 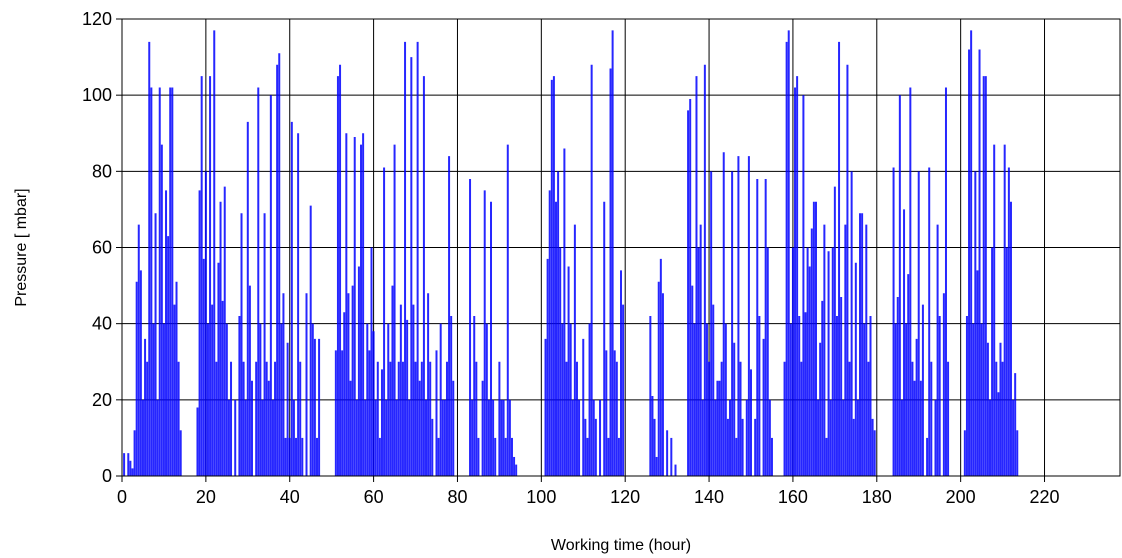 What do you see at coordinates (107, 476) in the screenshot?
I see `y-tick-label: 0` at bounding box center [107, 476].